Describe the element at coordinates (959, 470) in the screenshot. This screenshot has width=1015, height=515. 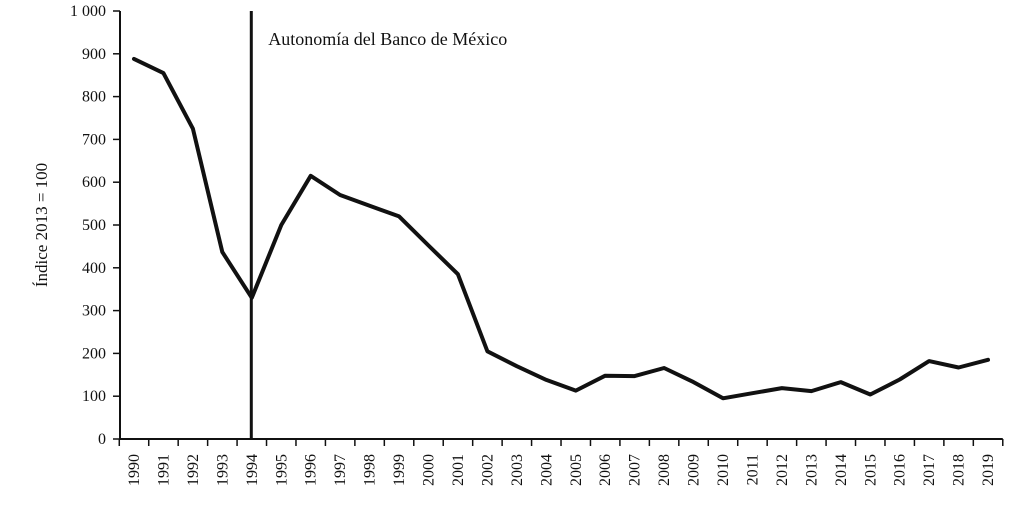
I see `x-tick-label: 2018` at that location.